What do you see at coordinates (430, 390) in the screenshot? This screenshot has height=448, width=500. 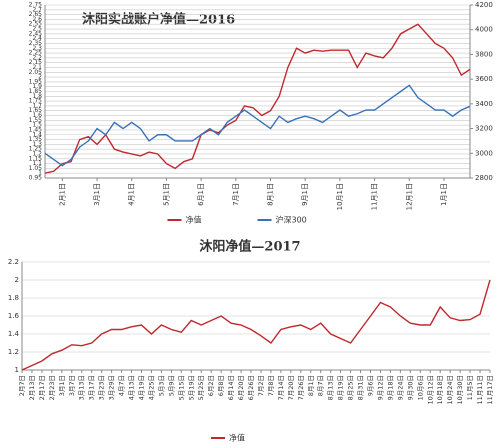 I see `x-tick-label: 10月12日` at bounding box center [430, 390].